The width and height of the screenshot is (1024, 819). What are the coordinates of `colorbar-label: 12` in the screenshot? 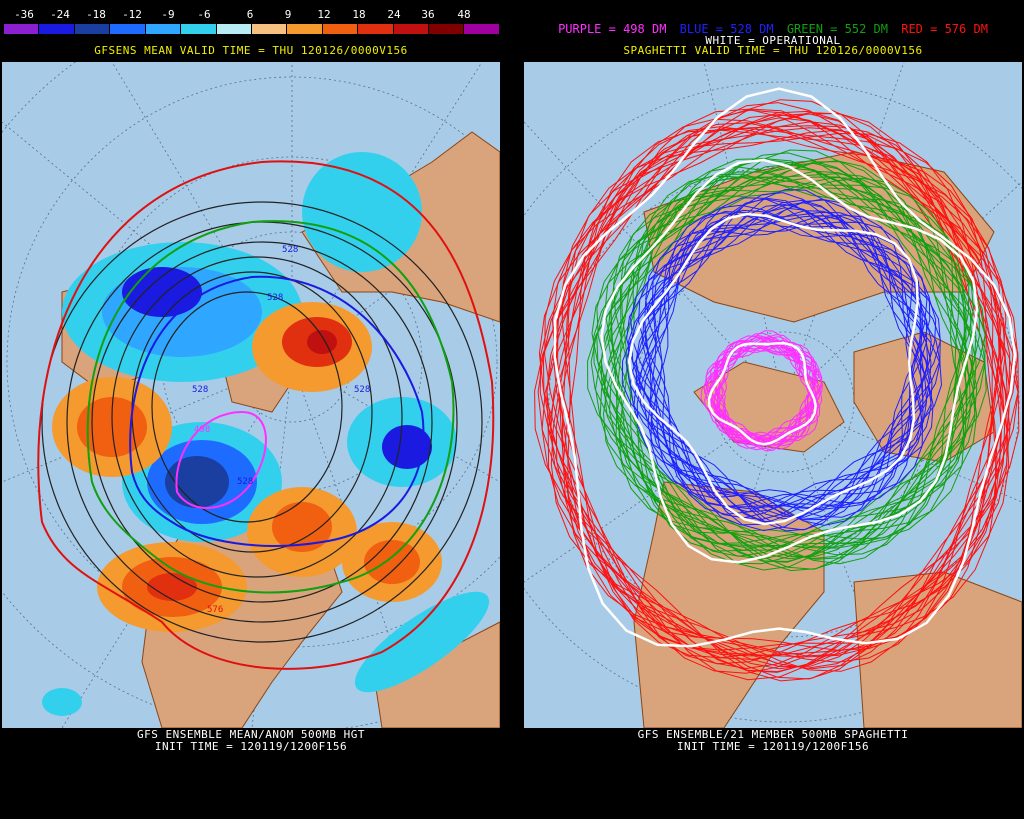 It's located at (324, 14).